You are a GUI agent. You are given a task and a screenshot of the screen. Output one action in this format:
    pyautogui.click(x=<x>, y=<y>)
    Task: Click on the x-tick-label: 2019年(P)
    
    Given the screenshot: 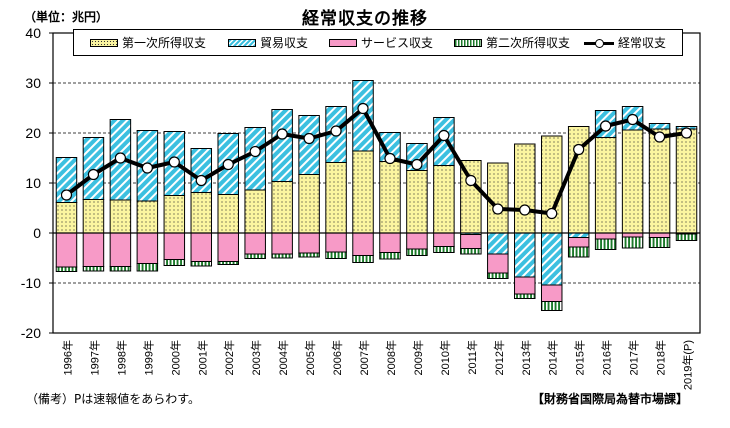 What is the action you would take?
    pyautogui.click(x=688, y=365)
    